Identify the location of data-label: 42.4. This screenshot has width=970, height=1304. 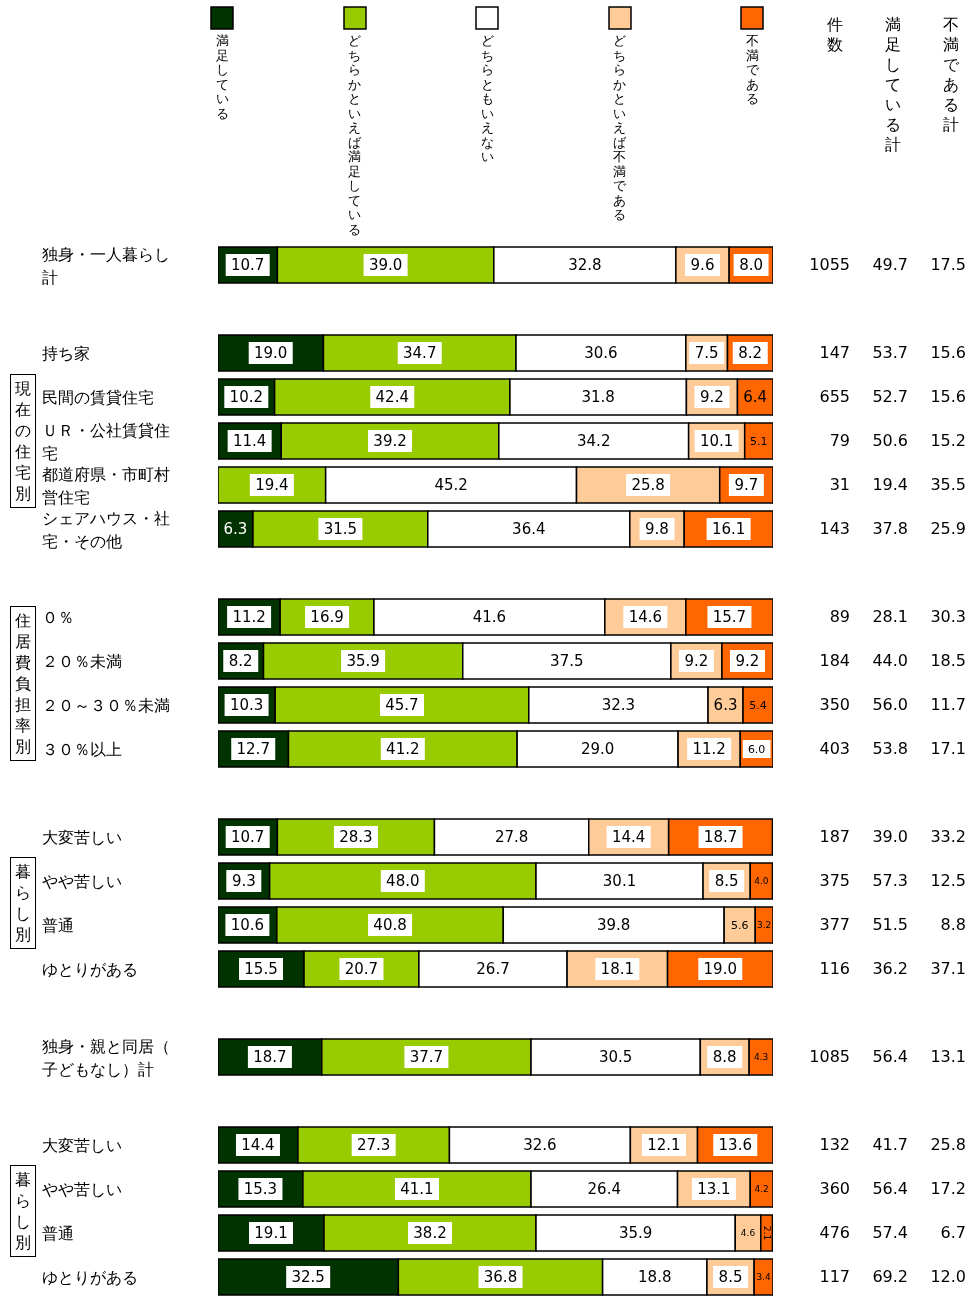
(392, 397).